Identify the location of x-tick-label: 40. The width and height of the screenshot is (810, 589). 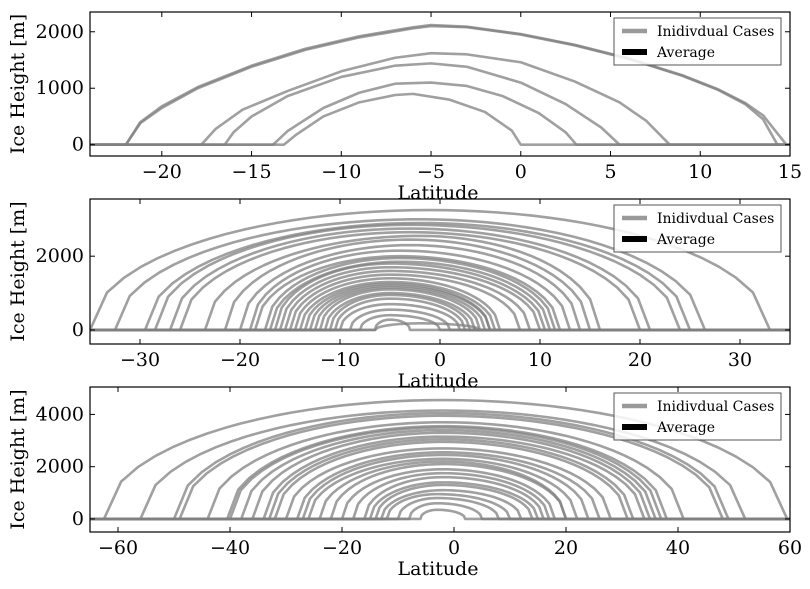
(678, 548).